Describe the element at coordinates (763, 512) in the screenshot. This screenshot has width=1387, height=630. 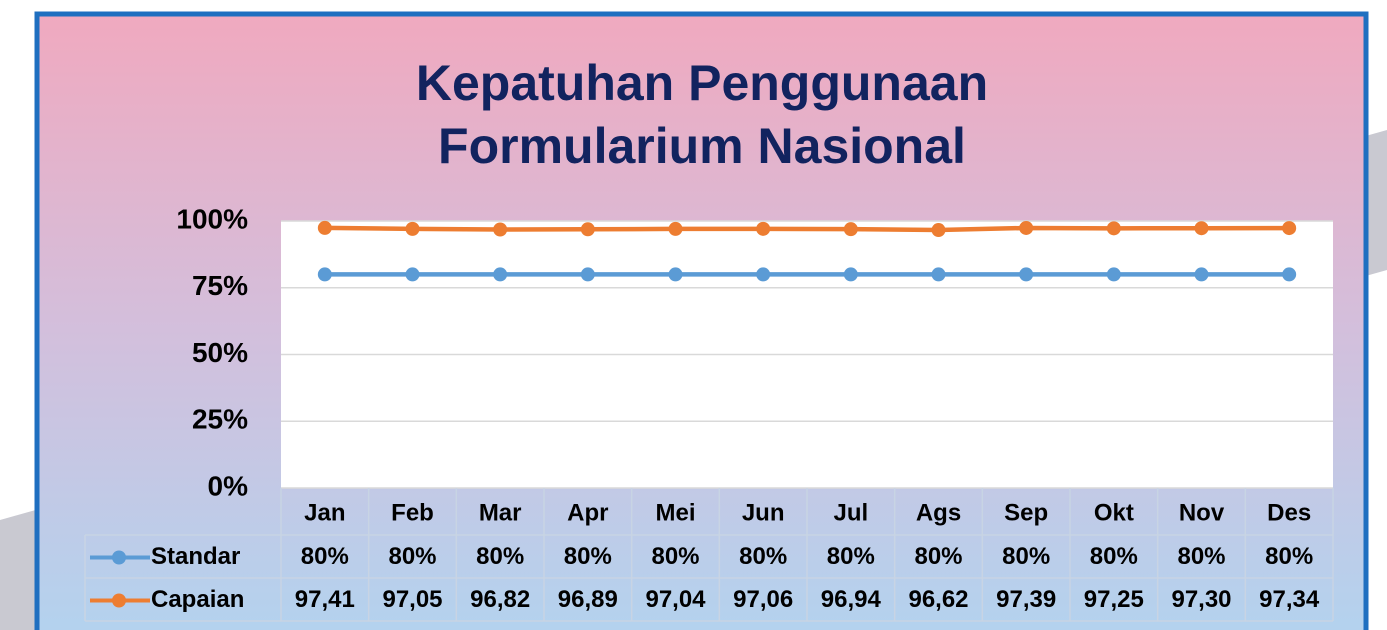
I see `x-tick-label: Jun` at that location.